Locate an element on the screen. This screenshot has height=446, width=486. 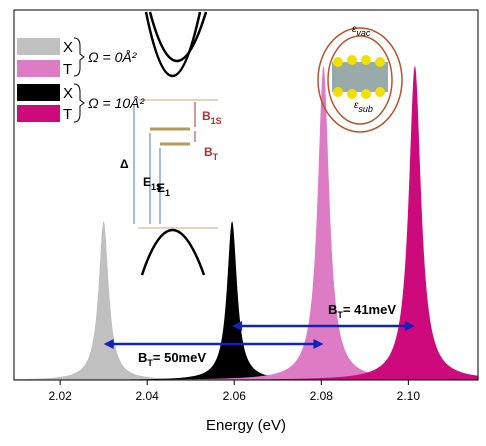
annotation: BT= 41meV is located at coordinates (362, 311).